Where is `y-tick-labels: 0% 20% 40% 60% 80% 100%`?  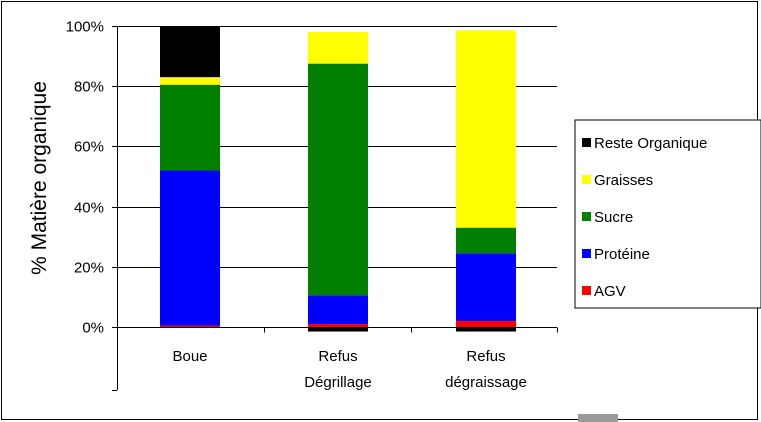 y-tick-labels: 0% 20% 40% 60% 80% 100% is located at coordinates (85, 178).